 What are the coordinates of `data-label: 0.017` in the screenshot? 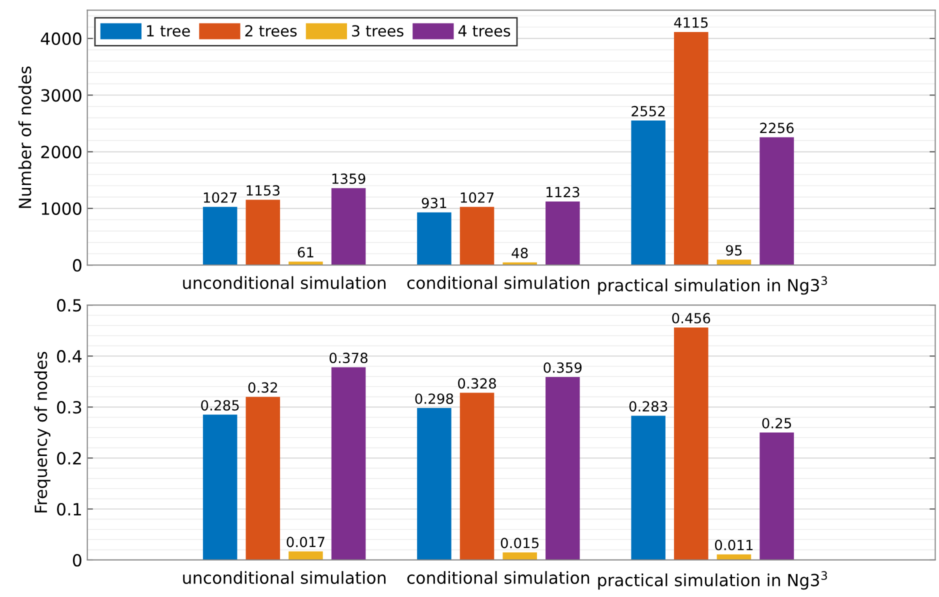 It's located at (305, 542).